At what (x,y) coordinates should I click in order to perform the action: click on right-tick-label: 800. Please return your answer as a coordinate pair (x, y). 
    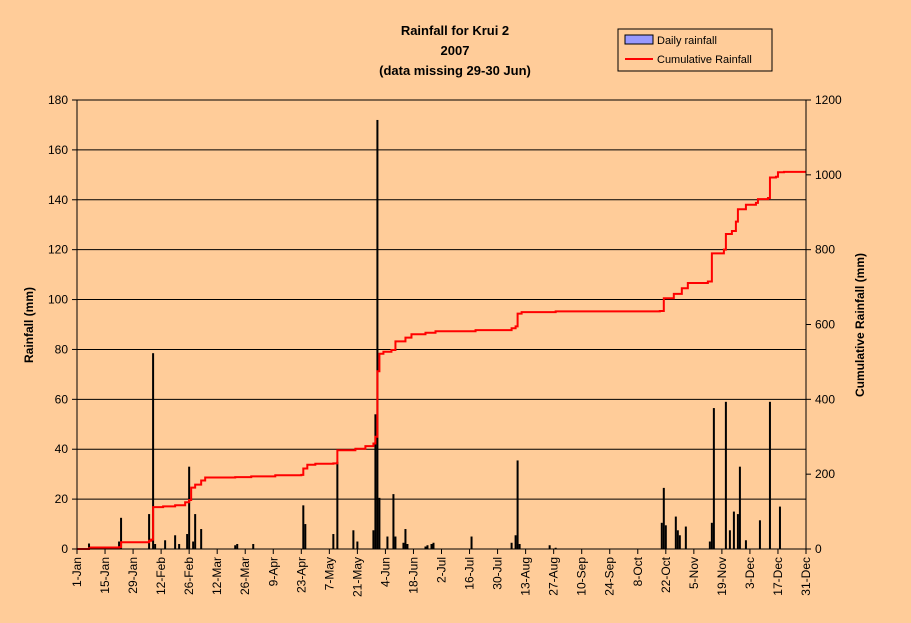
    Looking at the image, I should click on (825, 250).